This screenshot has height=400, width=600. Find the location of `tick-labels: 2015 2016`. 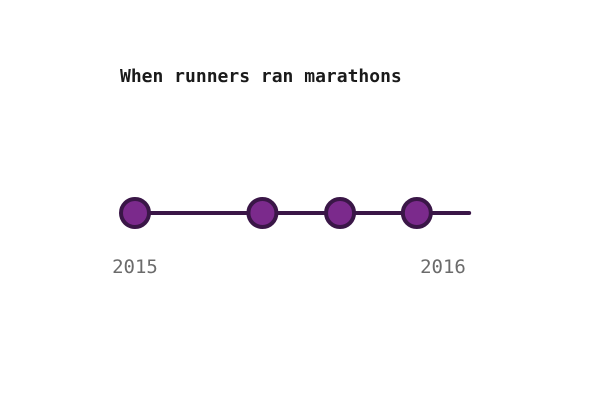

tick-labels: 2015 2016 is located at coordinates (289, 267).